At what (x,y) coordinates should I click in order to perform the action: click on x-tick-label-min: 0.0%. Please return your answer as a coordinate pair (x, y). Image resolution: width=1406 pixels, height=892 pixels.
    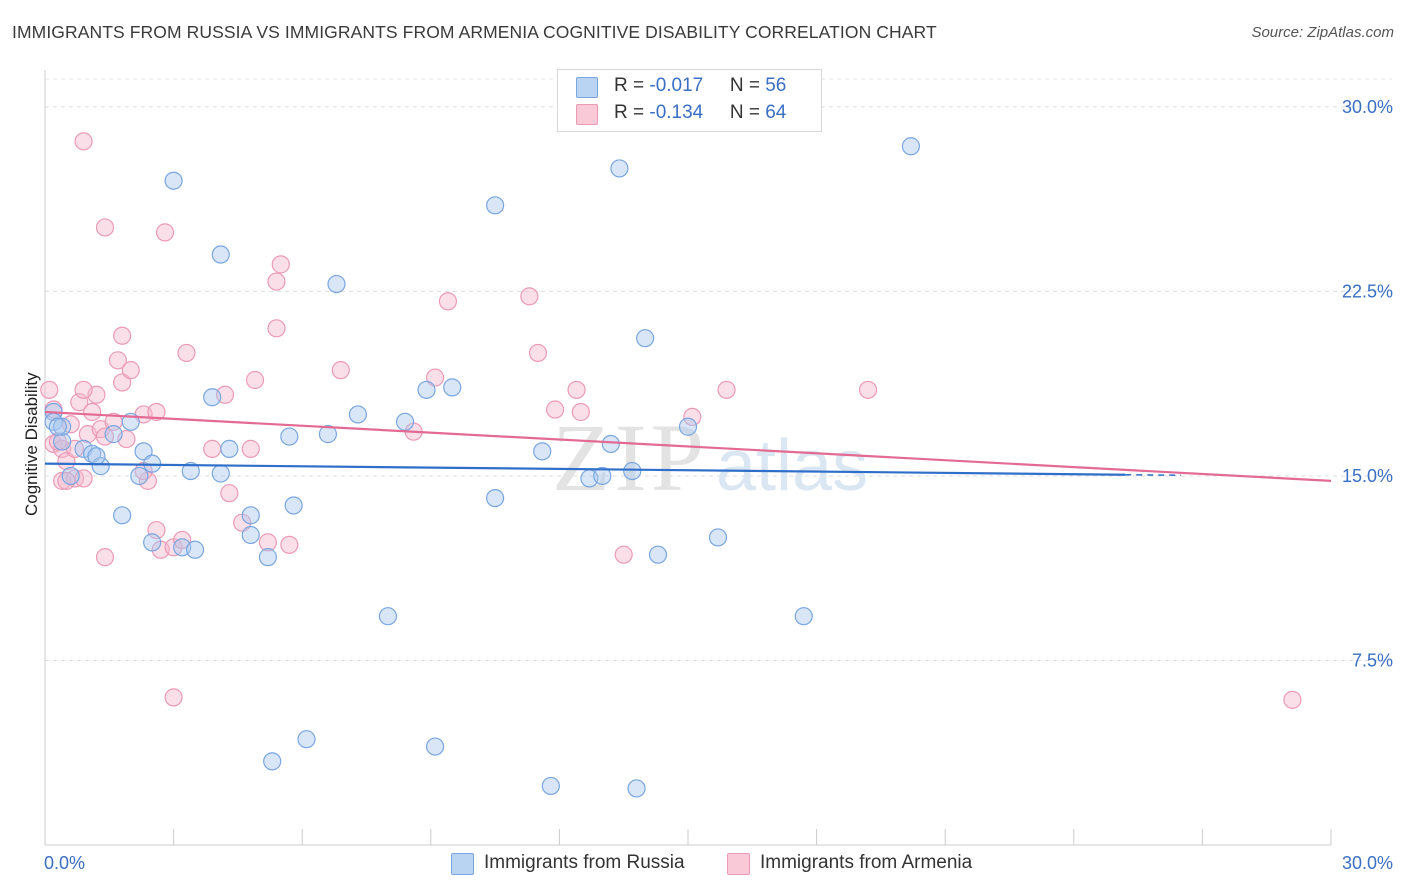
    Looking at the image, I should click on (64, 863).